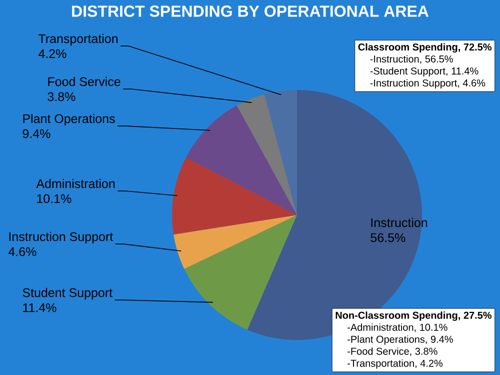  What do you see at coordinates (22, 251) in the screenshot?
I see `data-label: 4.6%` at bounding box center [22, 251].